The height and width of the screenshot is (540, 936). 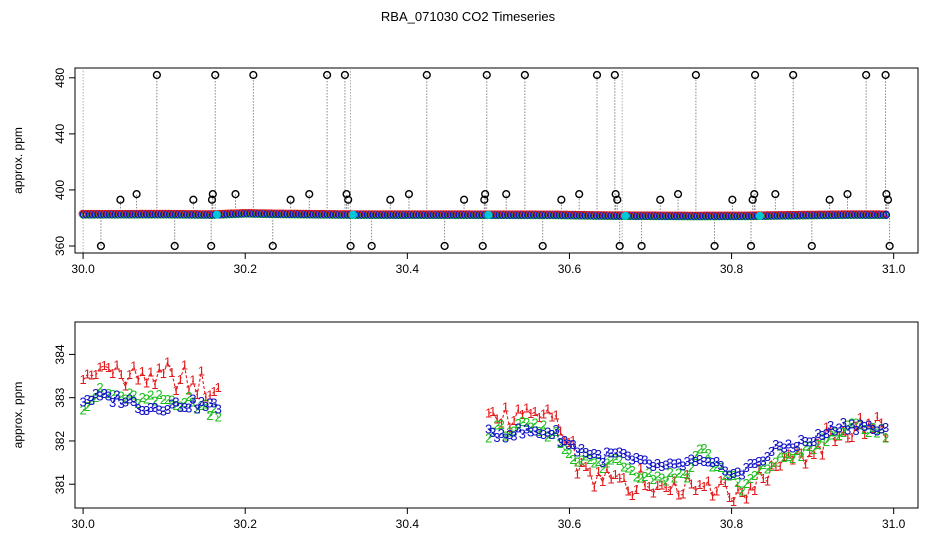 I want to click on chart-title: RBA_071030 CO2 Timeseries, so click(x=468, y=16).